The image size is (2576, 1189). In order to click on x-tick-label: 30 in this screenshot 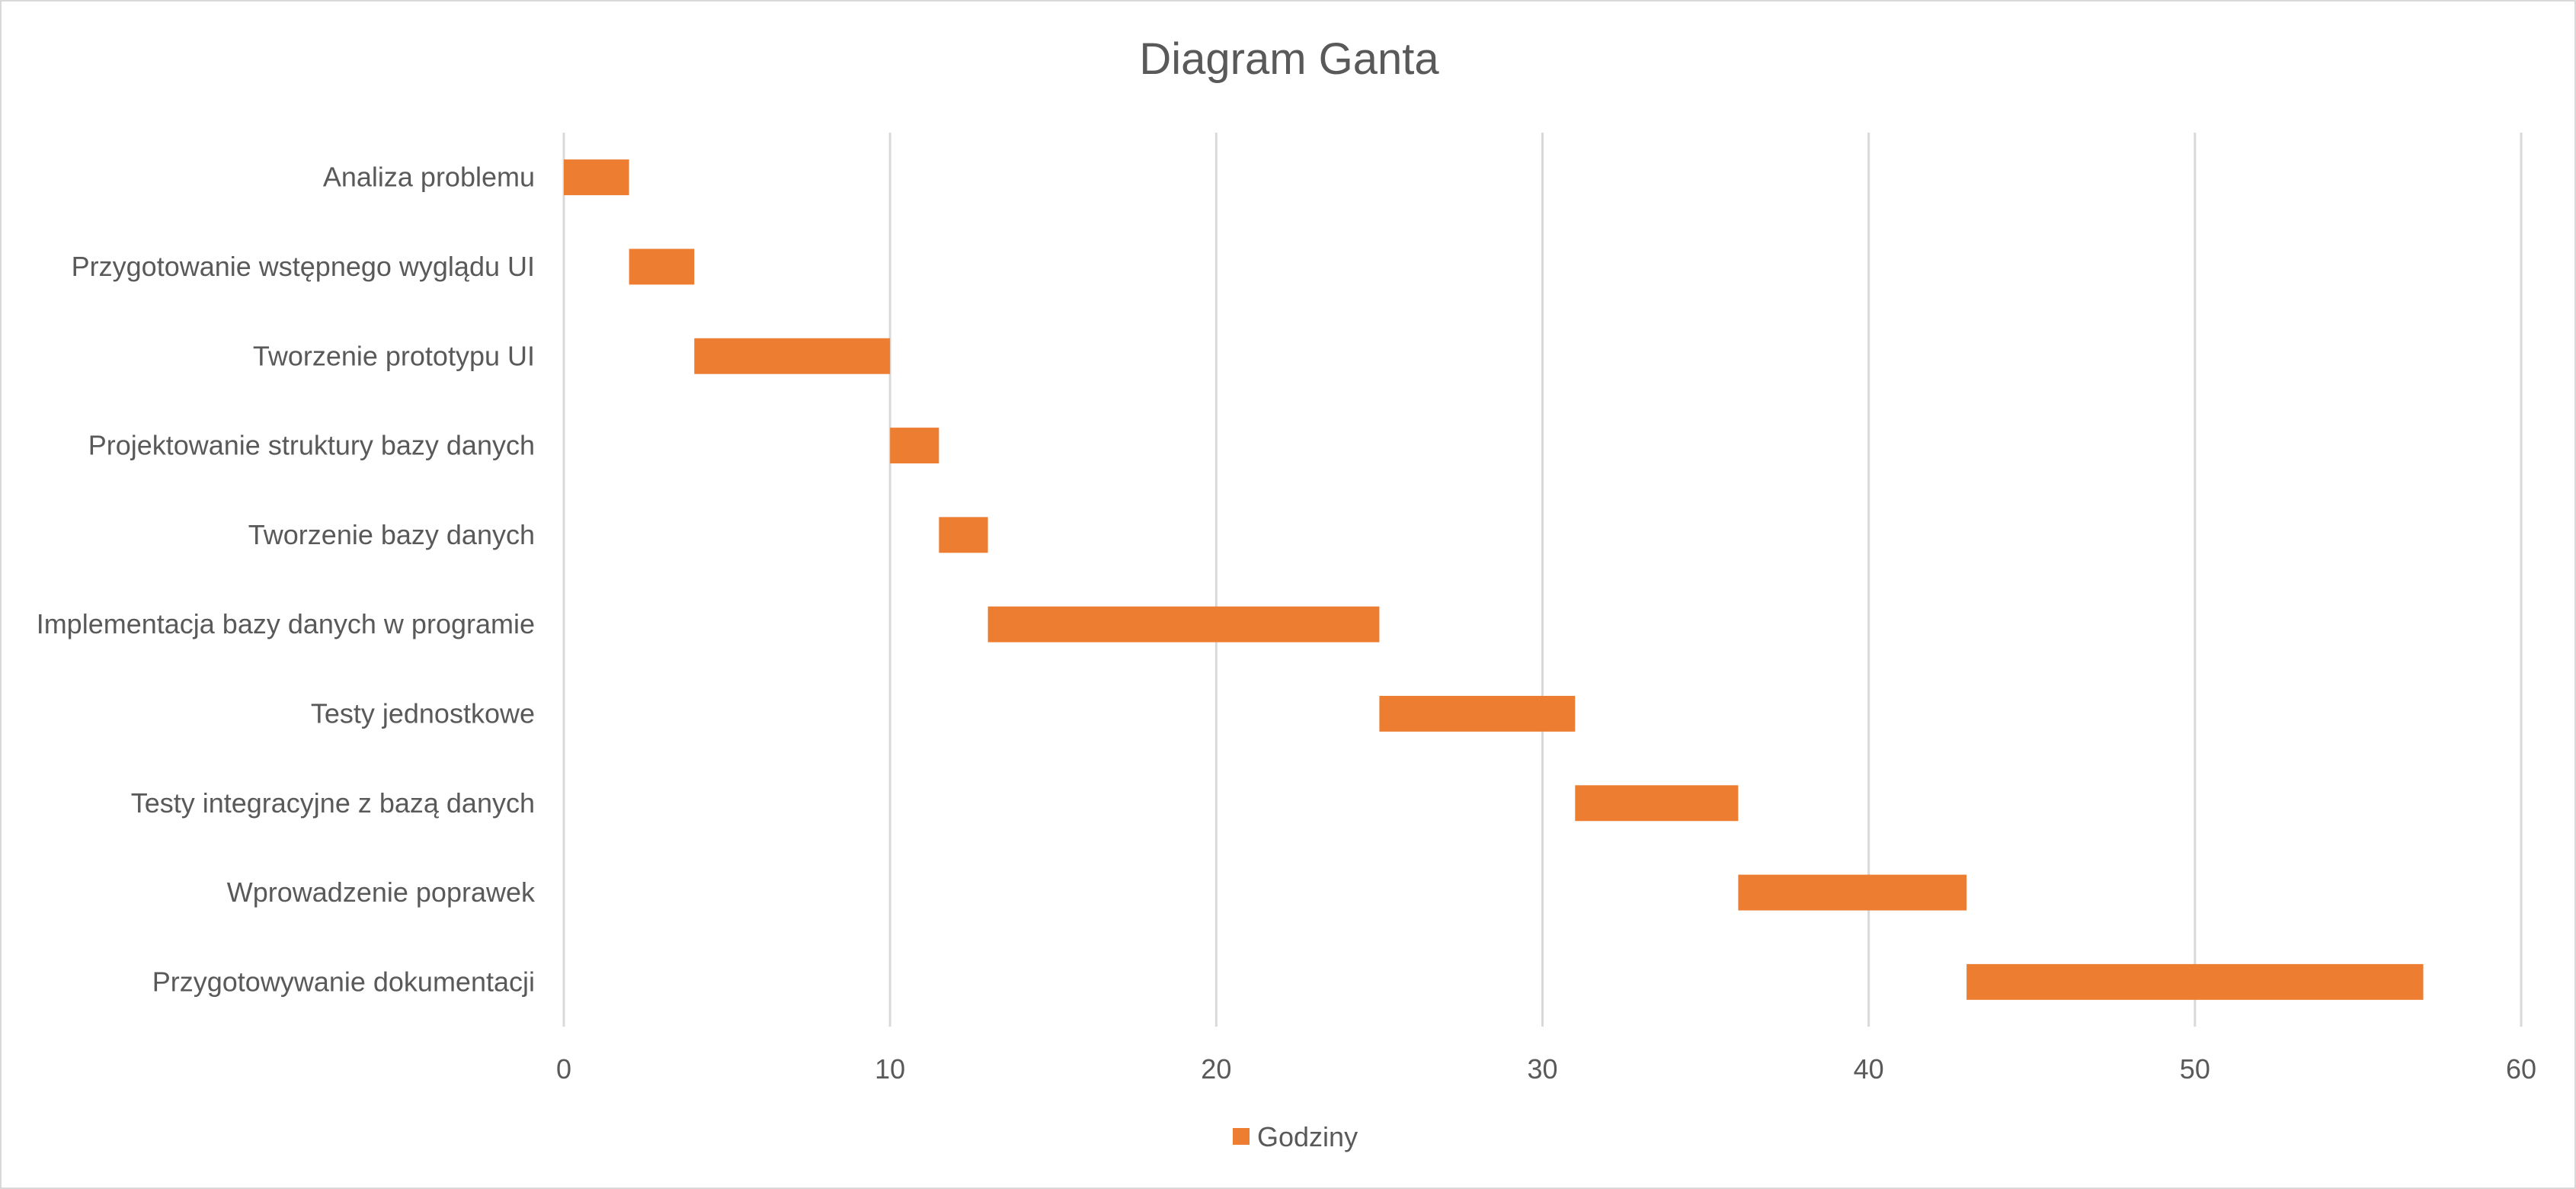, I will do `click(1542, 1069)`.